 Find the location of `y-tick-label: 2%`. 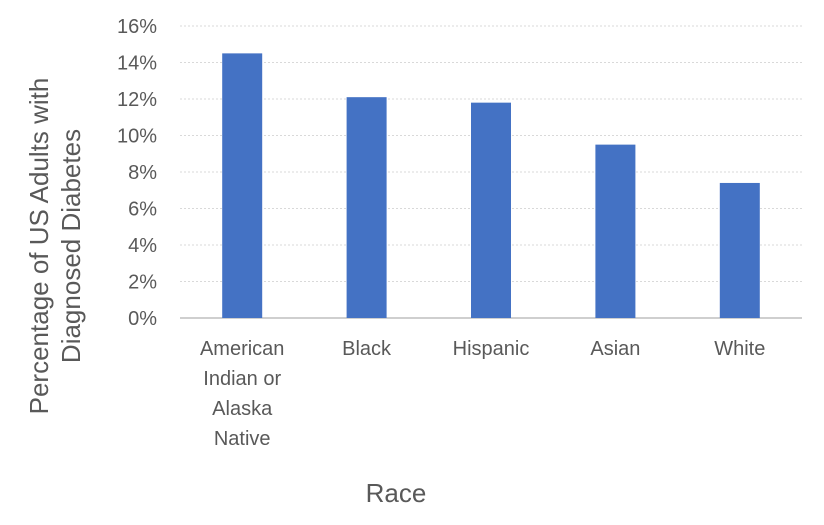

y-tick-label: 2% is located at coordinates (142, 283).